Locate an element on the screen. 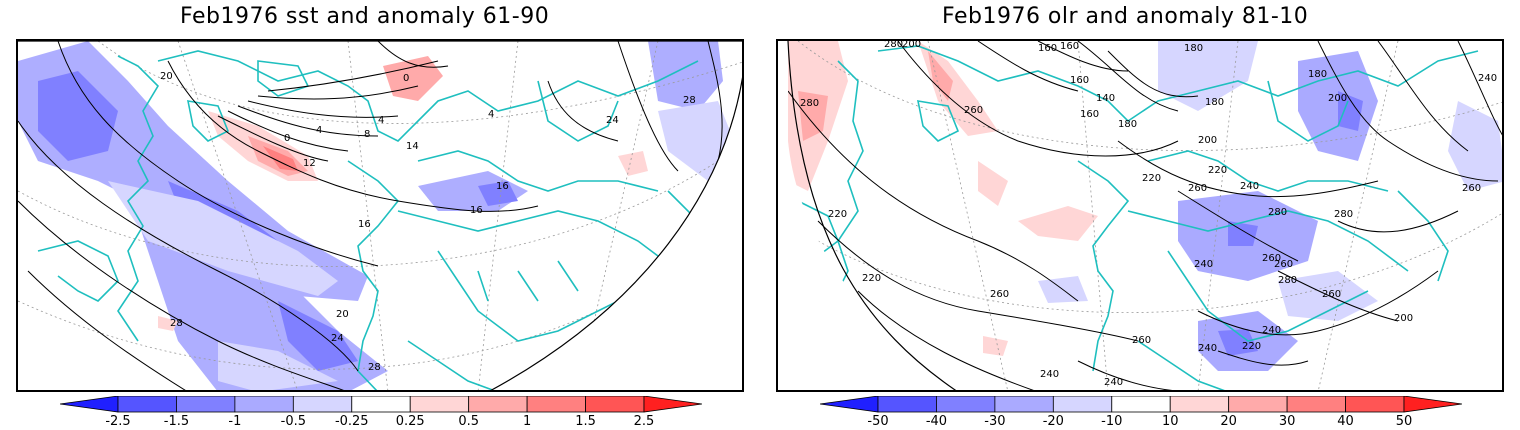 This screenshot has width=1520, height=430. contour-label: 0 is located at coordinates (406, 78).